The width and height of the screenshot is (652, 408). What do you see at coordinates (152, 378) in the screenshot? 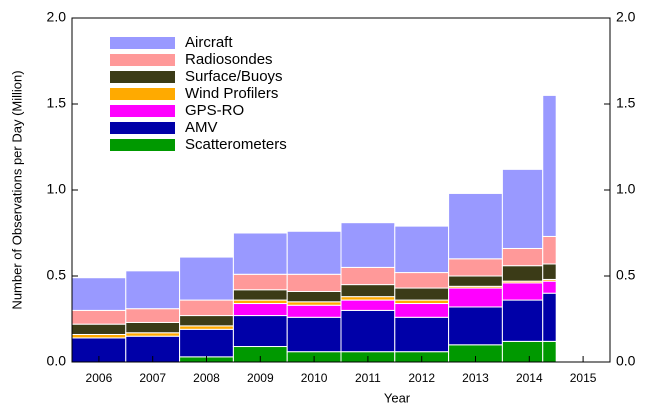
I see `x-tick-label: 2007` at bounding box center [152, 378].